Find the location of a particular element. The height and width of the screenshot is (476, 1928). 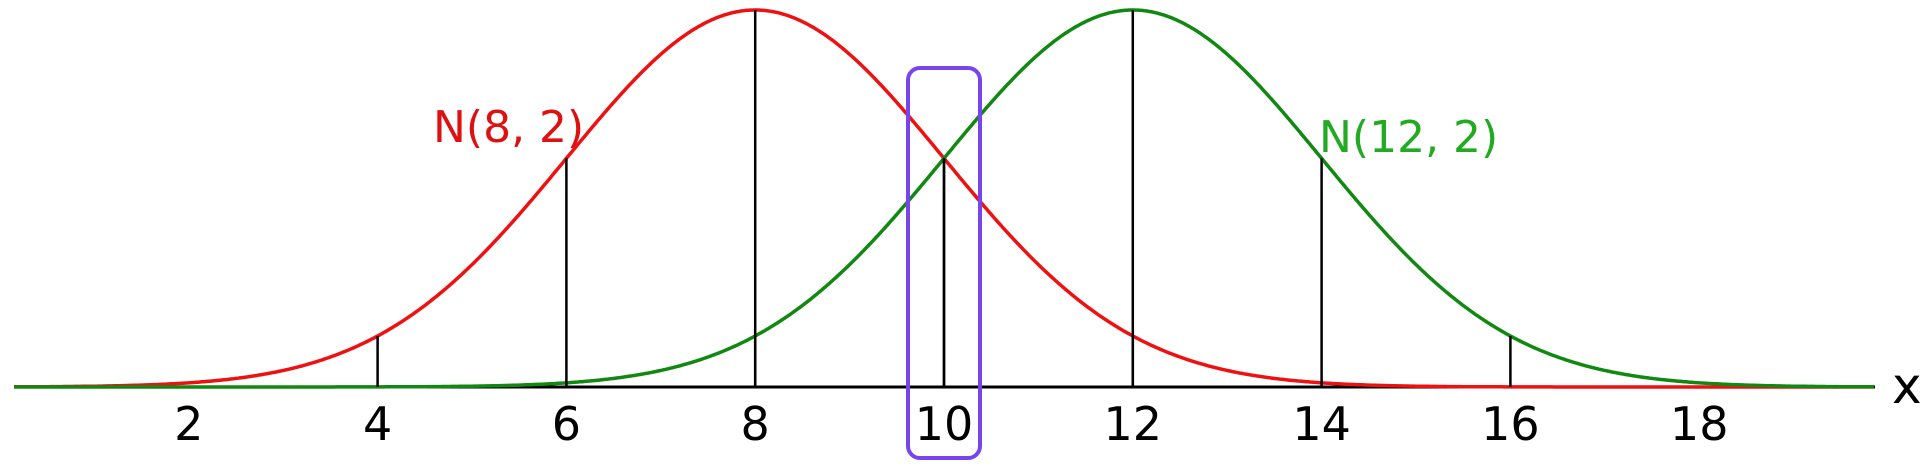

x-tick-label-8: 8 is located at coordinates (755, 424).